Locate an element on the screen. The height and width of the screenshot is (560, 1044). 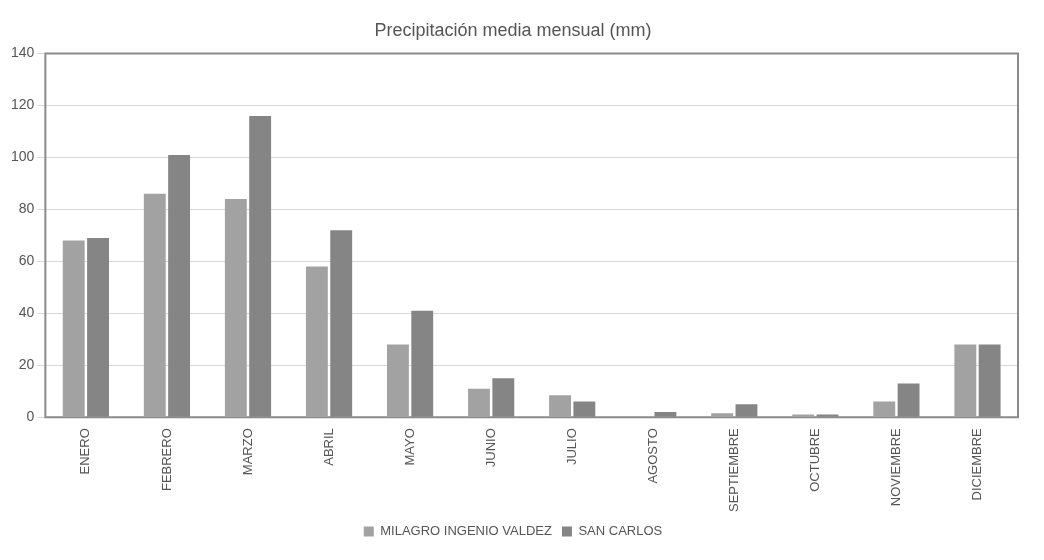
y-tick-label: 60 is located at coordinates (26, 260).